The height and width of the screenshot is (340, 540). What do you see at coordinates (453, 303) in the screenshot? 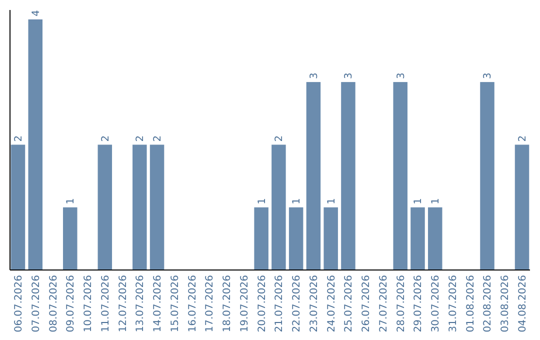
I see `x-tick-label: 31.07.2026` at bounding box center [453, 303].